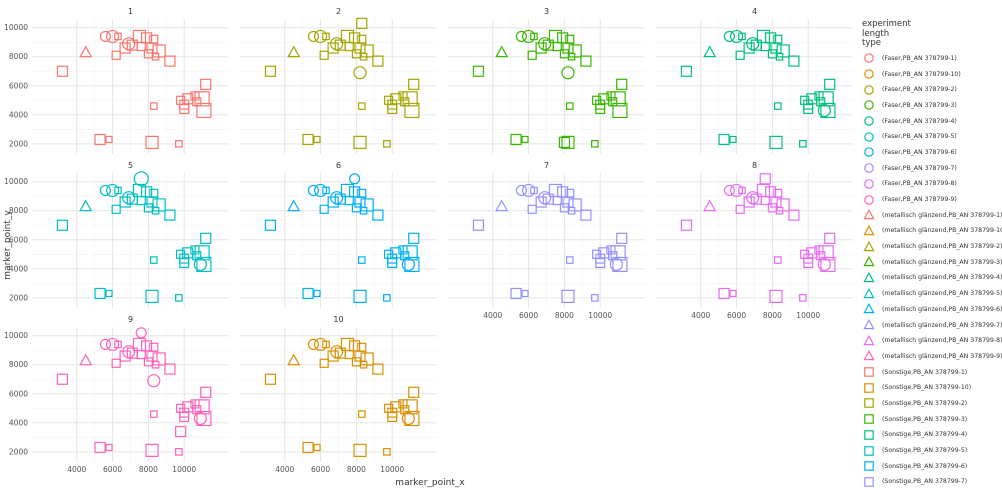 Image resolution: width=1002 pixels, height=490 pixels. Describe the element at coordinates (931, 372) in the screenshot. I see `legend-item: (Sonstige,PB_AN 378799-1)` at that location.